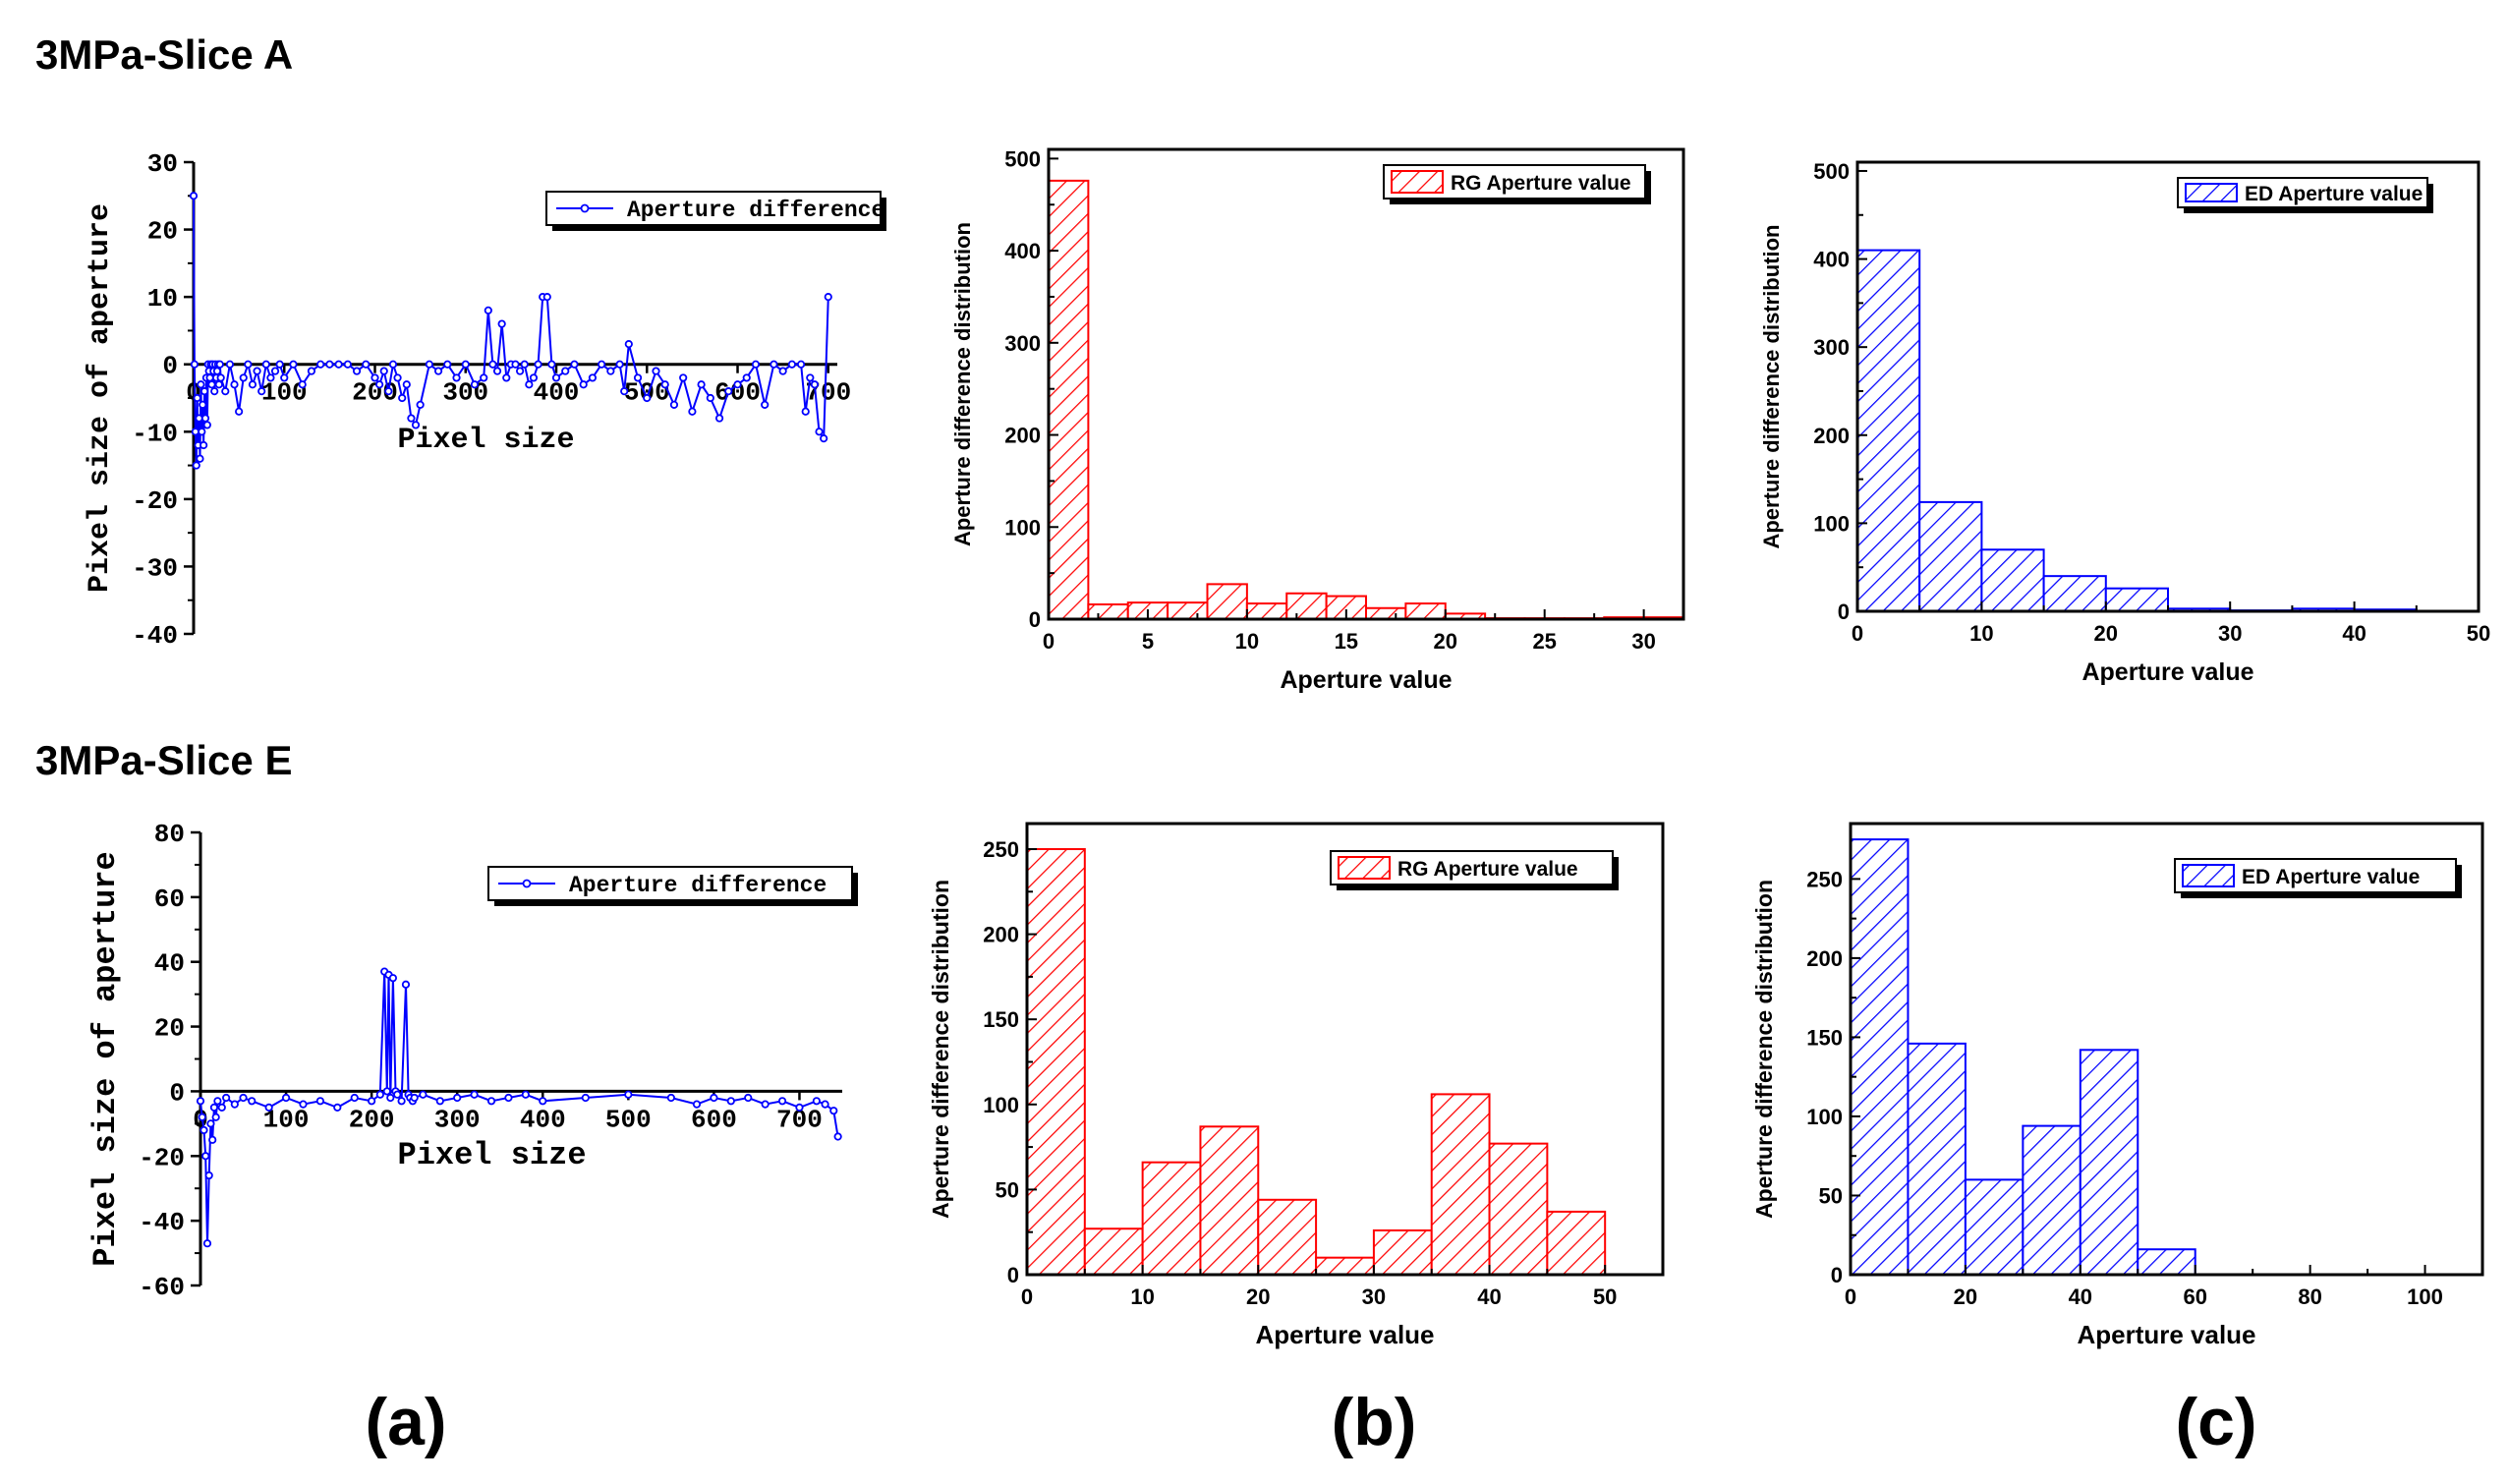  Describe the element at coordinates (162, 299) in the screenshot. I see `y-tick-label: 10` at that location.